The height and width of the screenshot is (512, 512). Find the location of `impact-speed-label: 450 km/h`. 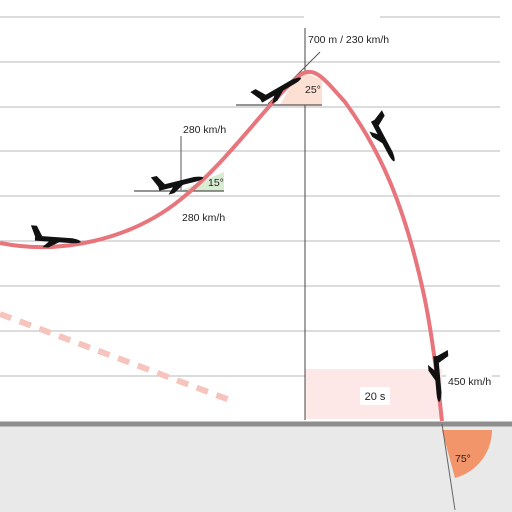

impact-speed-label: 450 km/h is located at coordinates (469, 382).